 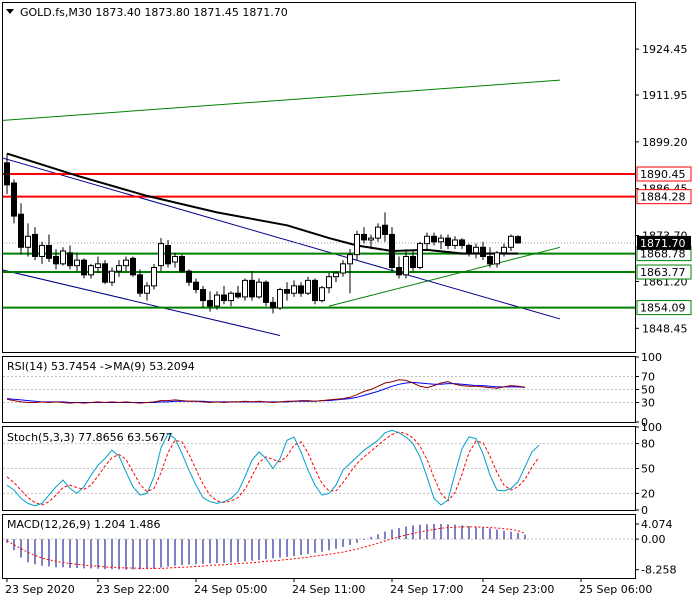 I want to click on price-tick-label: 1924.45, so click(x=665, y=49).